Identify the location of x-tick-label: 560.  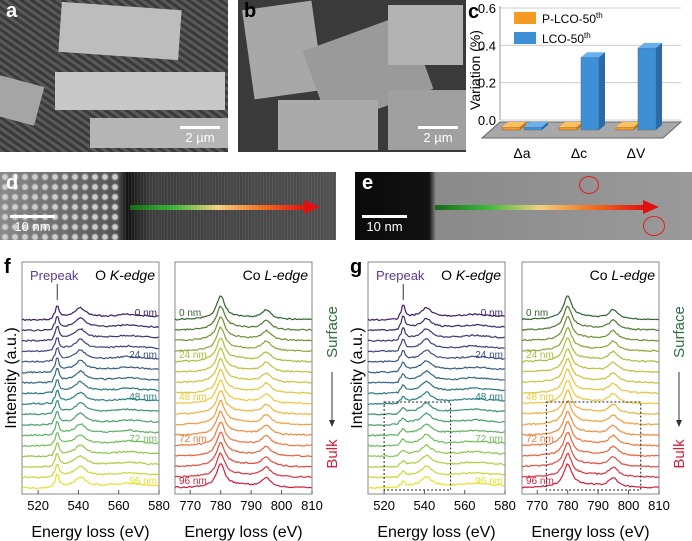
(465, 505).